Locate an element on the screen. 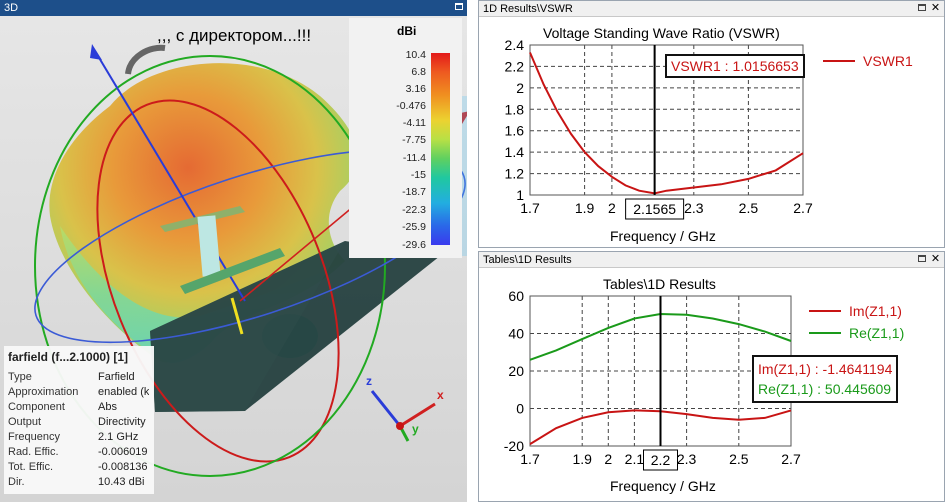 The width and height of the screenshot is (945, 502). colorbar-gradient is located at coordinates (440, 149).